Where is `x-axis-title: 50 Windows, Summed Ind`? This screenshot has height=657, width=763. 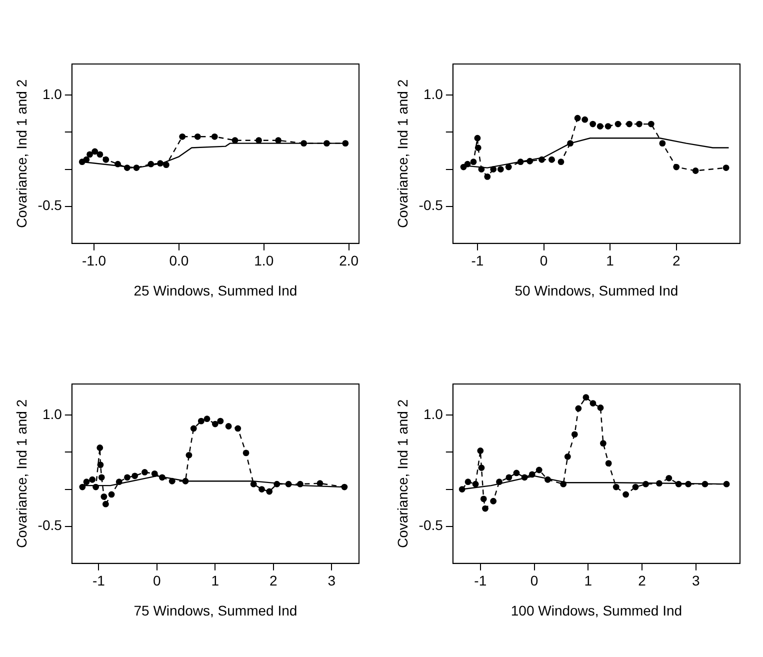 x-axis-title: 50 Windows, Summed Ind is located at coordinates (596, 290).